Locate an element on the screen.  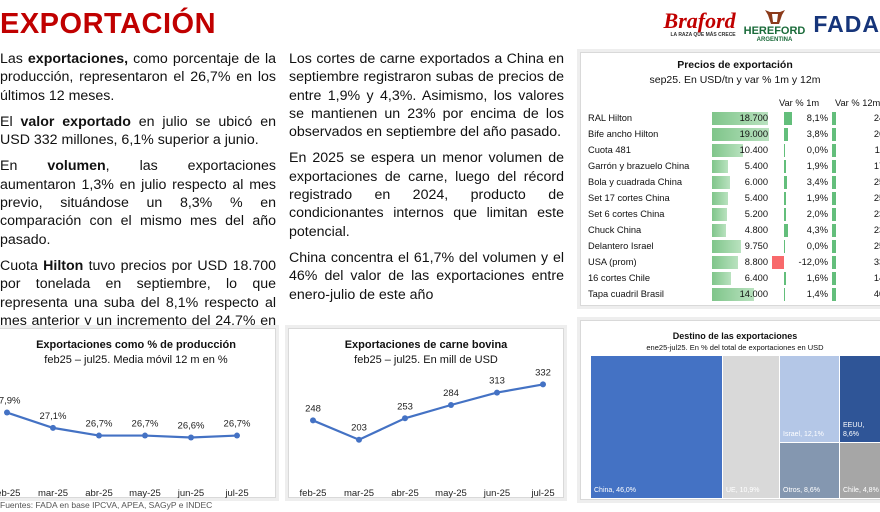
treemap-label: Israel, 12,1% is located at coordinates (803, 434).